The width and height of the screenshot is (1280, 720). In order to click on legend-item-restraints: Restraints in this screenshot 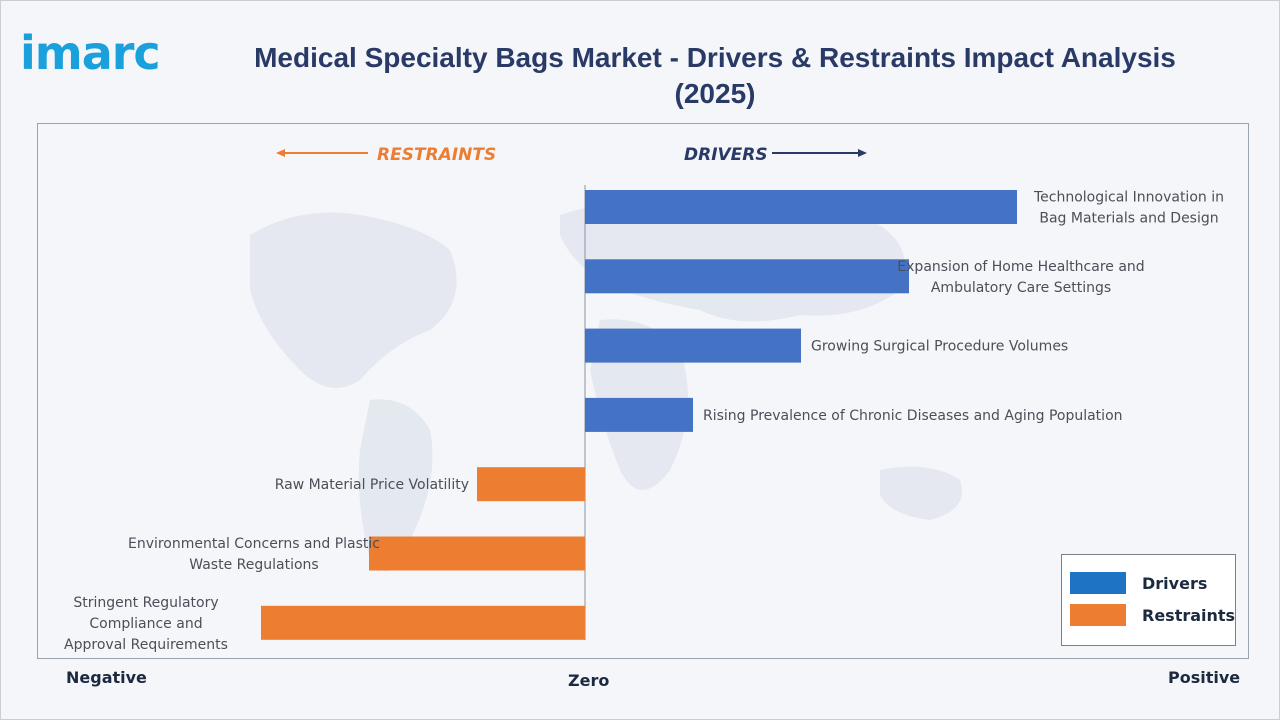, I will do `click(1152, 615)`.